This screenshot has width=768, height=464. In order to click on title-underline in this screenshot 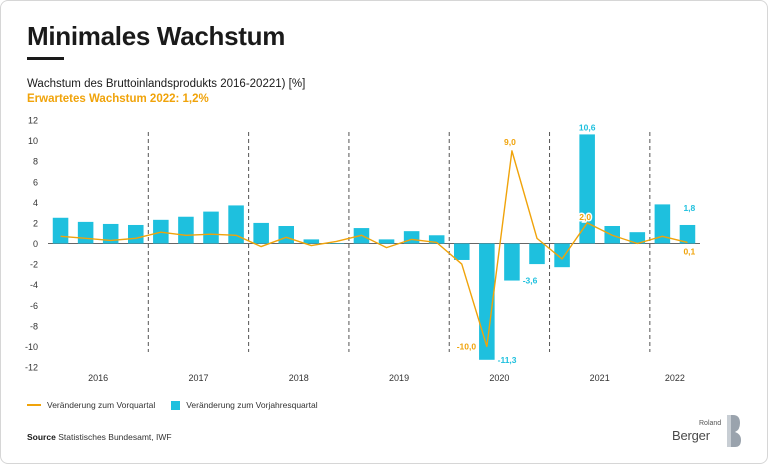, I will do `click(45, 58)`.